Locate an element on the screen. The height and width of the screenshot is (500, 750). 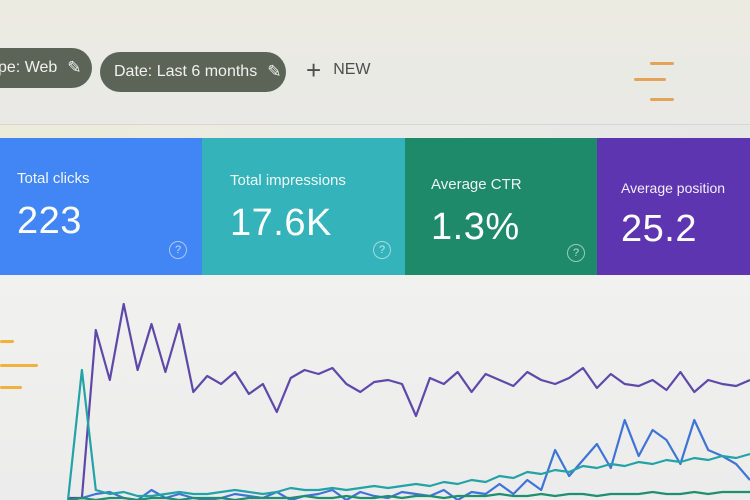
new-filter-button: + NEW is located at coordinates (338, 70).